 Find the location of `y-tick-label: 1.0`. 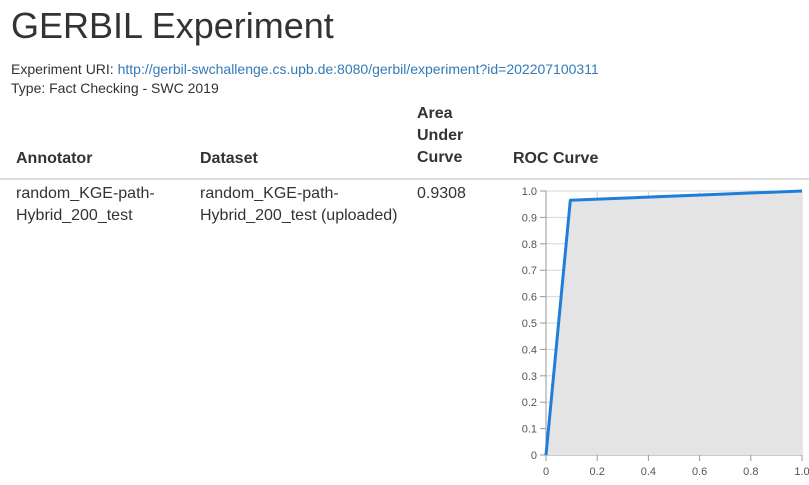

y-tick-label: 1.0 is located at coordinates (529, 192).